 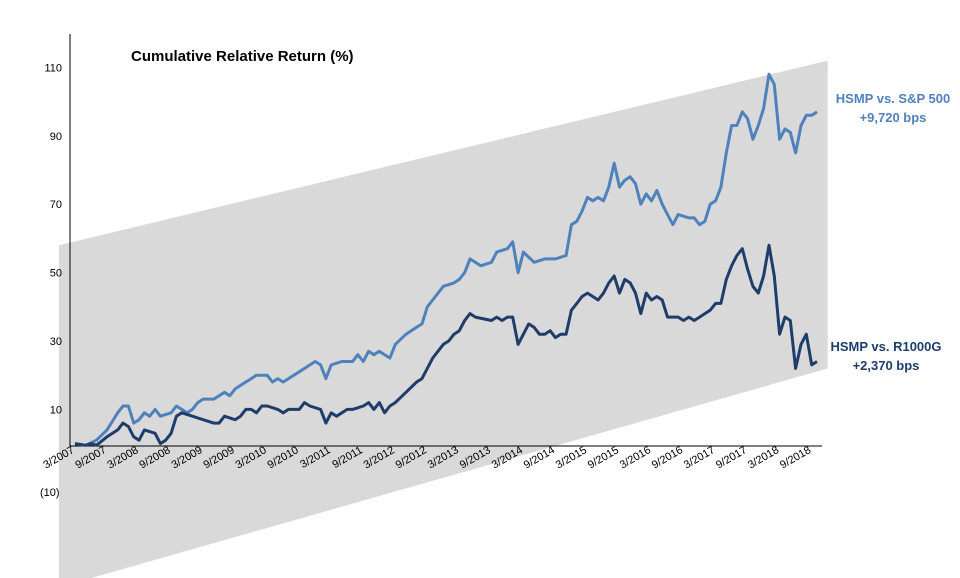 I want to click on x-tick-label: 9/2017, so click(x=731, y=457).